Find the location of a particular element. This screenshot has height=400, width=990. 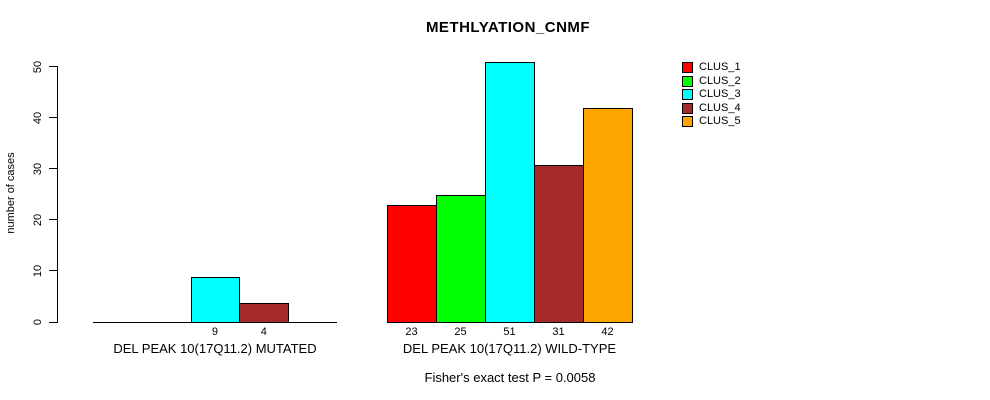

bar-value-label: 4 is located at coordinates (263, 332).